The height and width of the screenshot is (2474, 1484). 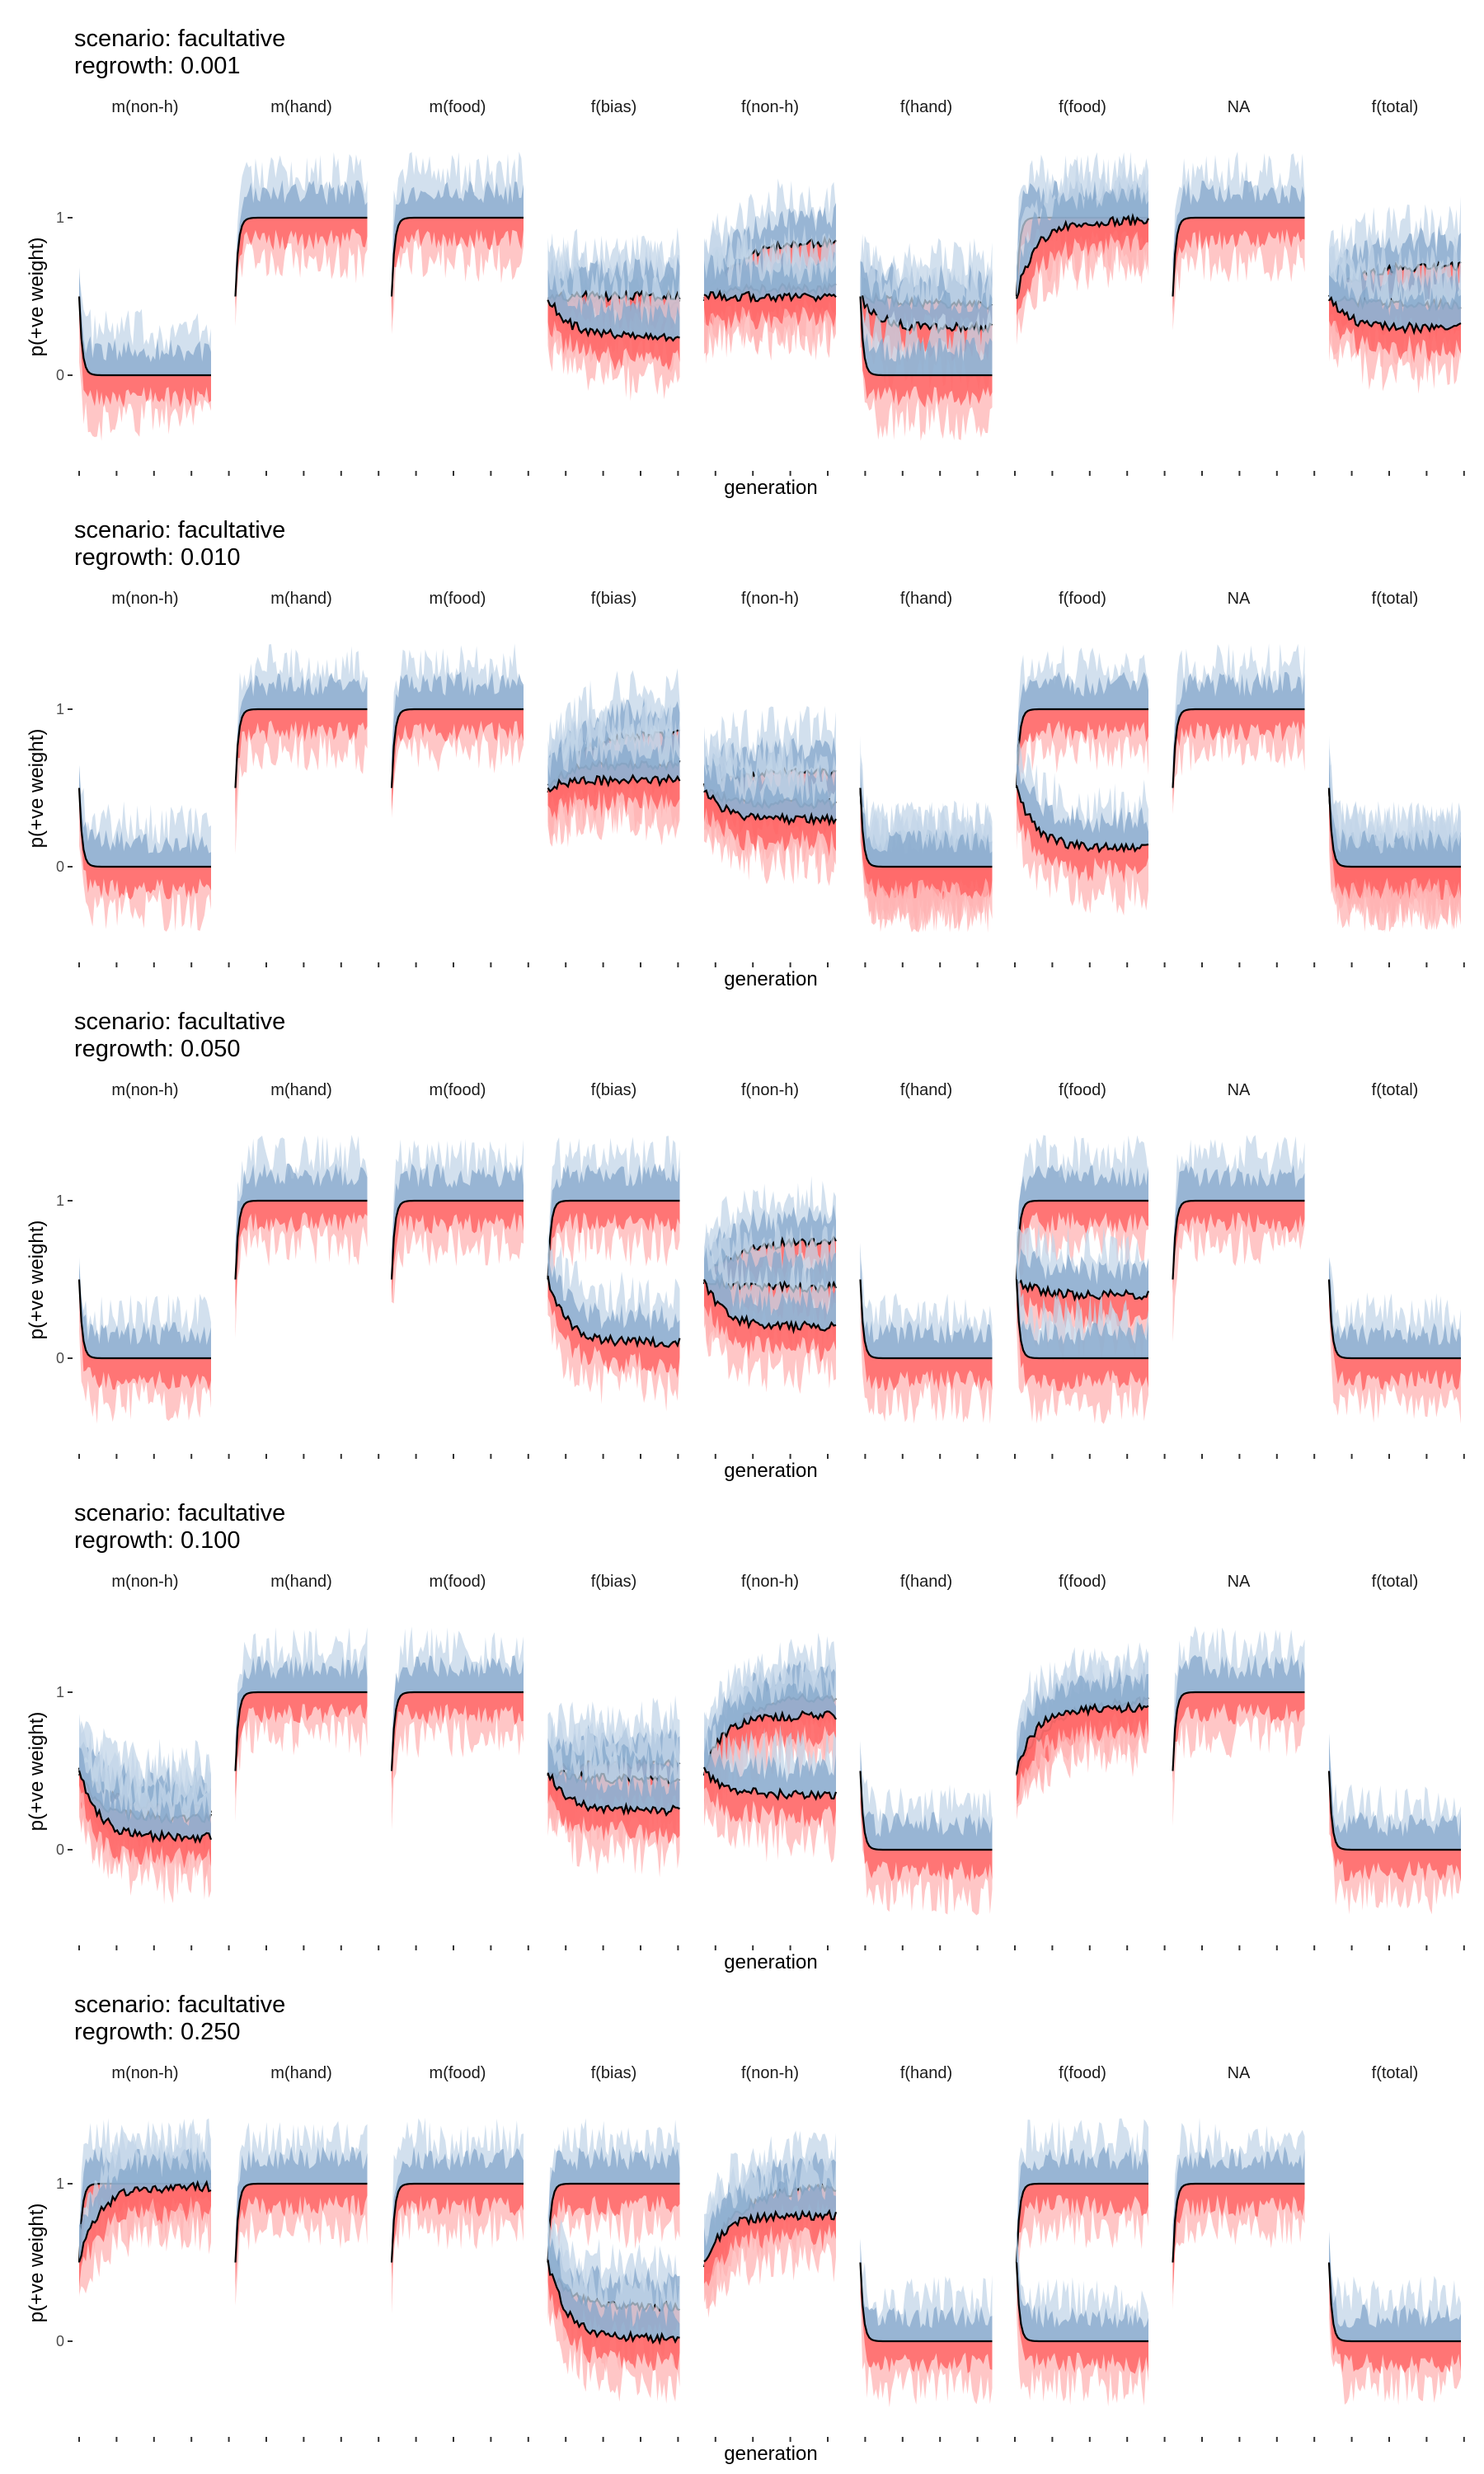 I want to click on facet-3-3: f(bias), so click(x=614, y=1725).